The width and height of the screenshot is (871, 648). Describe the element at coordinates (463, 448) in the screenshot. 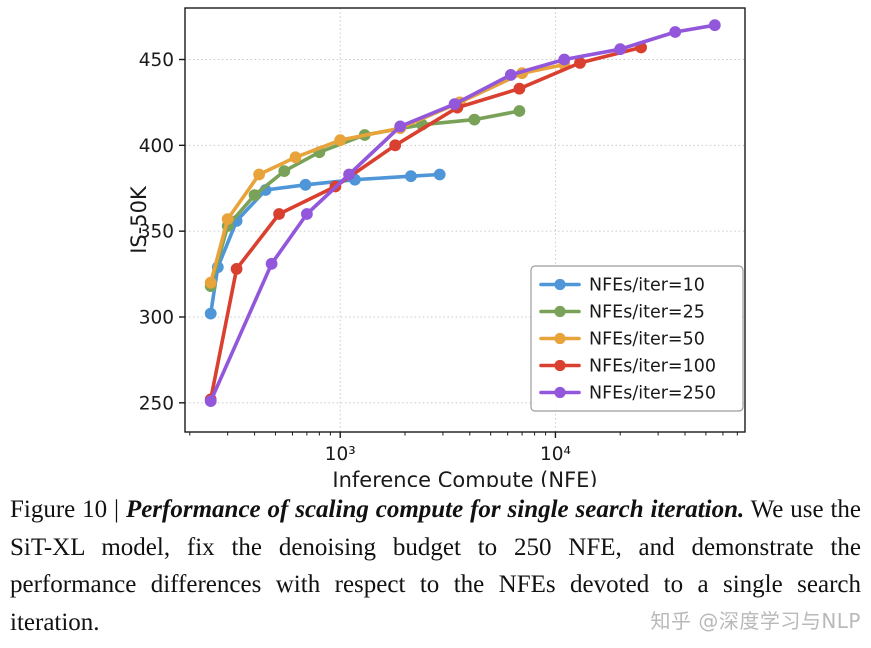

I see `x-axis: 10³ 10⁴` at that location.